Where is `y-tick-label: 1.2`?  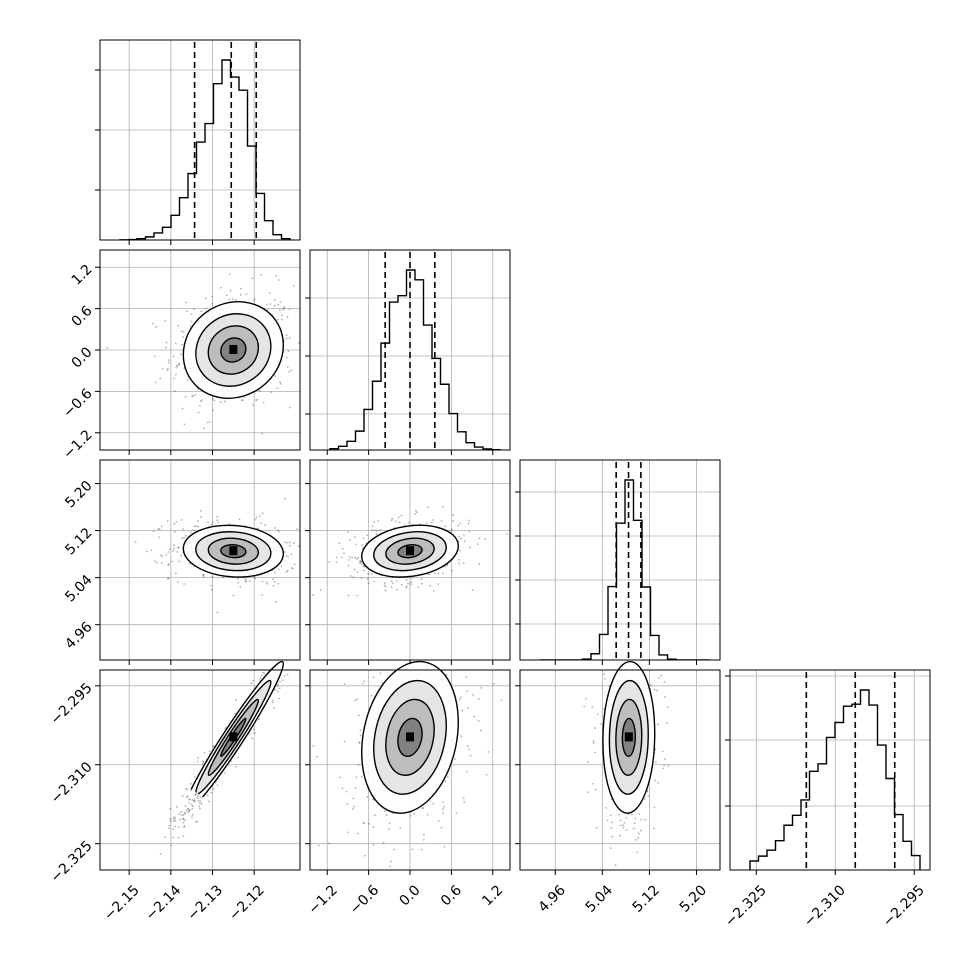
y-tick-label: 1.2 is located at coordinates (82, 275).